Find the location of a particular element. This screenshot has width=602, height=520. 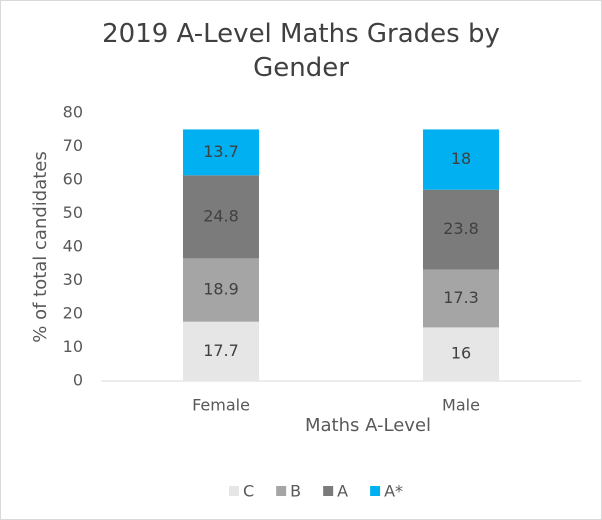

data-label: 23.8 is located at coordinates (461, 228).